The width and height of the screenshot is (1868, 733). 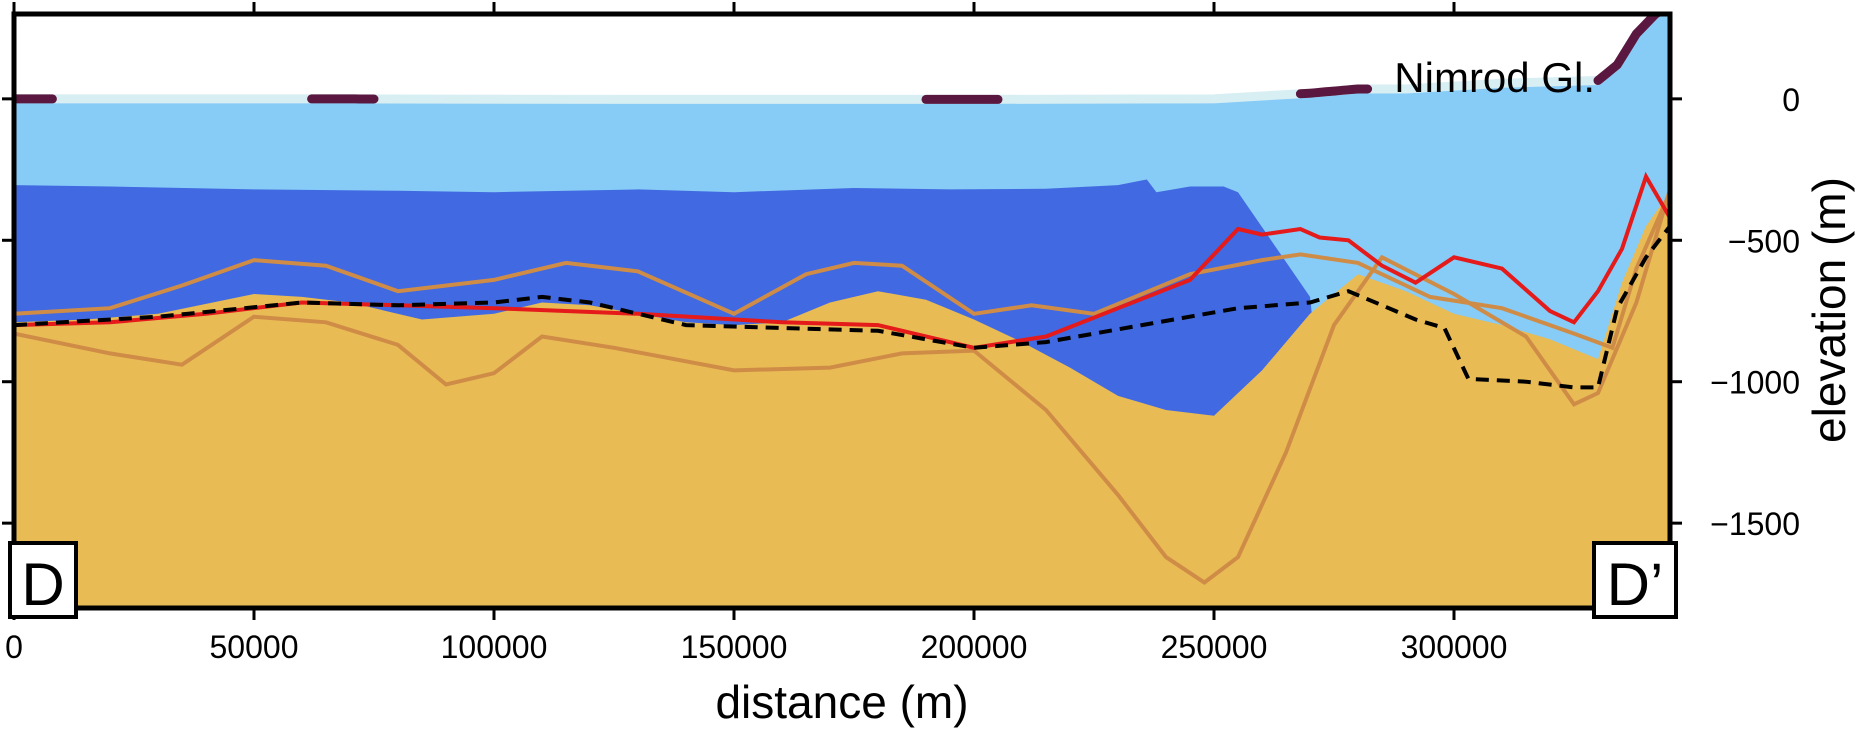 I want to click on x-tick-label: 200000, so click(x=974, y=647).